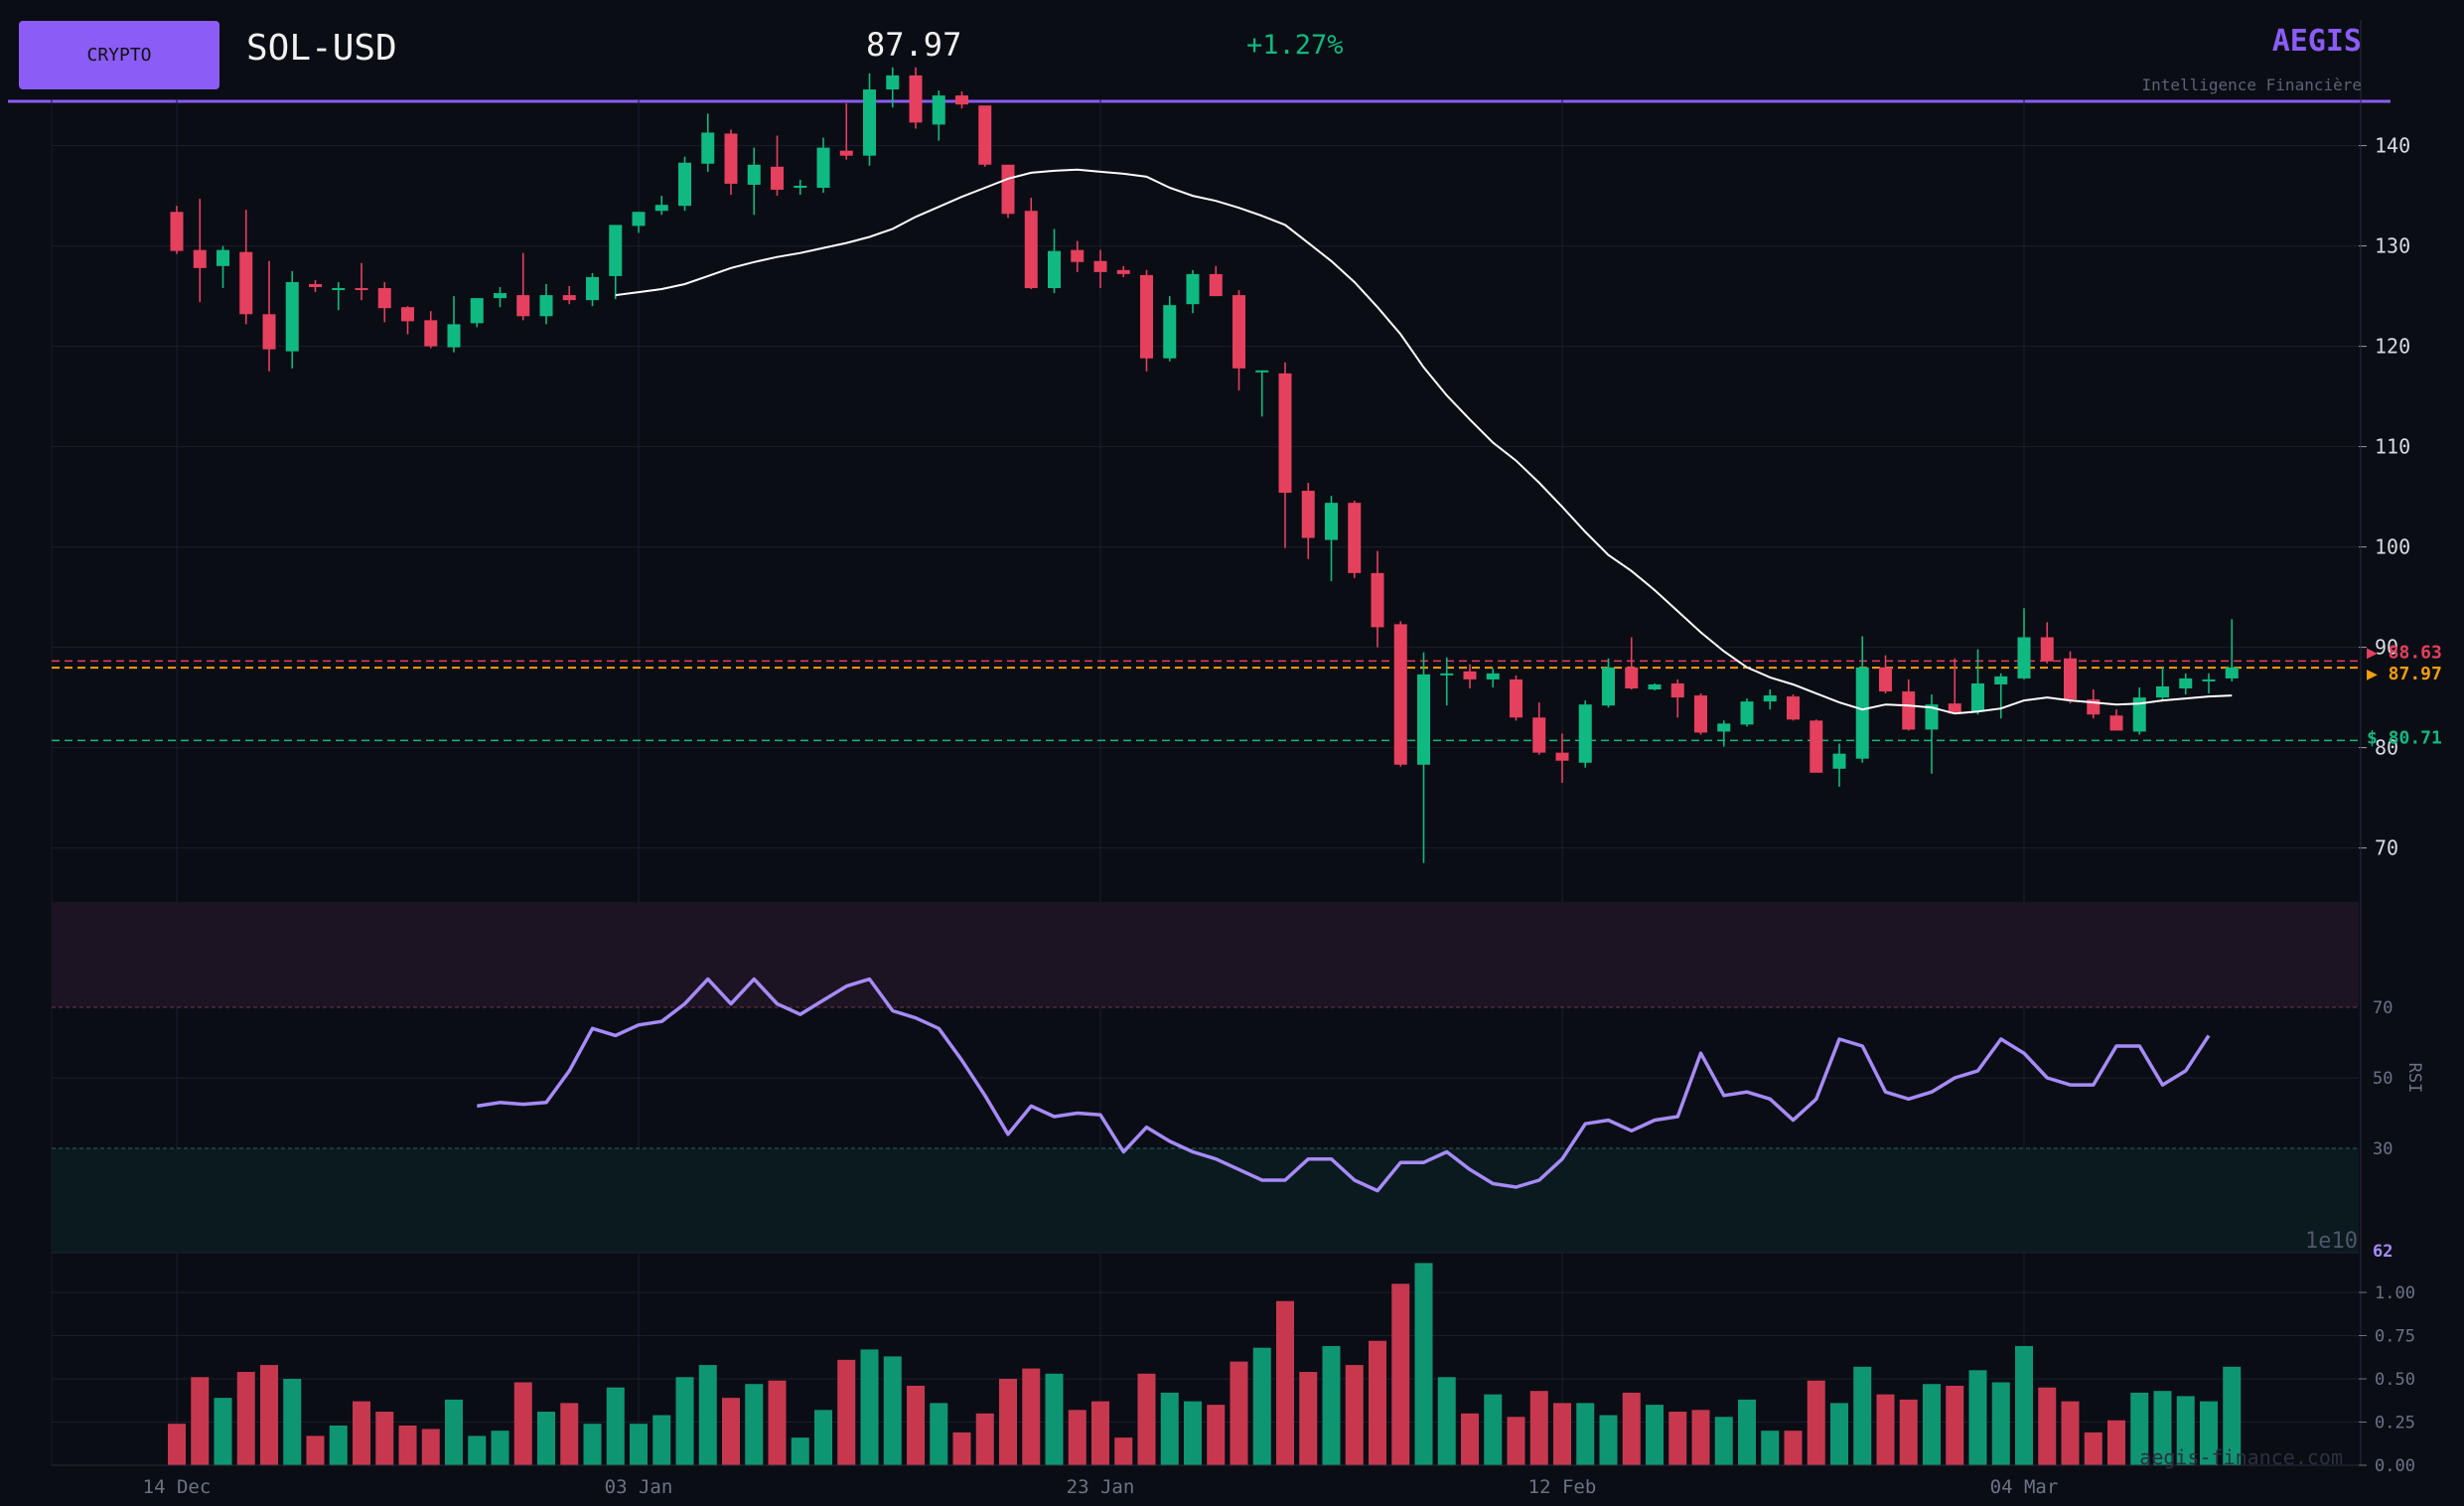 The width and height of the screenshot is (2464, 1506). Describe the element at coordinates (2331, 1241) in the screenshot. I see `volume-scale-label: 1e10` at that location.